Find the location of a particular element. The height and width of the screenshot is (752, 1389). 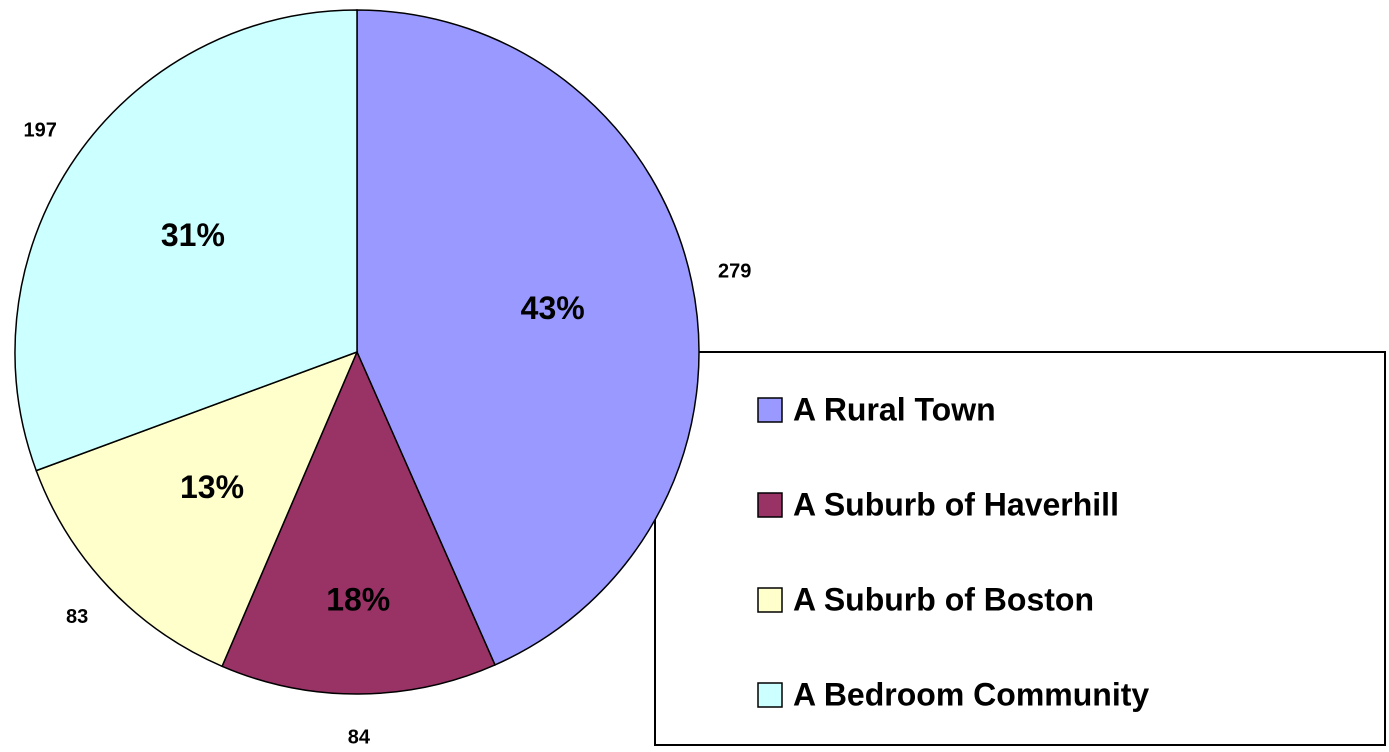

value-label: 83 is located at coordinates (77, 617).